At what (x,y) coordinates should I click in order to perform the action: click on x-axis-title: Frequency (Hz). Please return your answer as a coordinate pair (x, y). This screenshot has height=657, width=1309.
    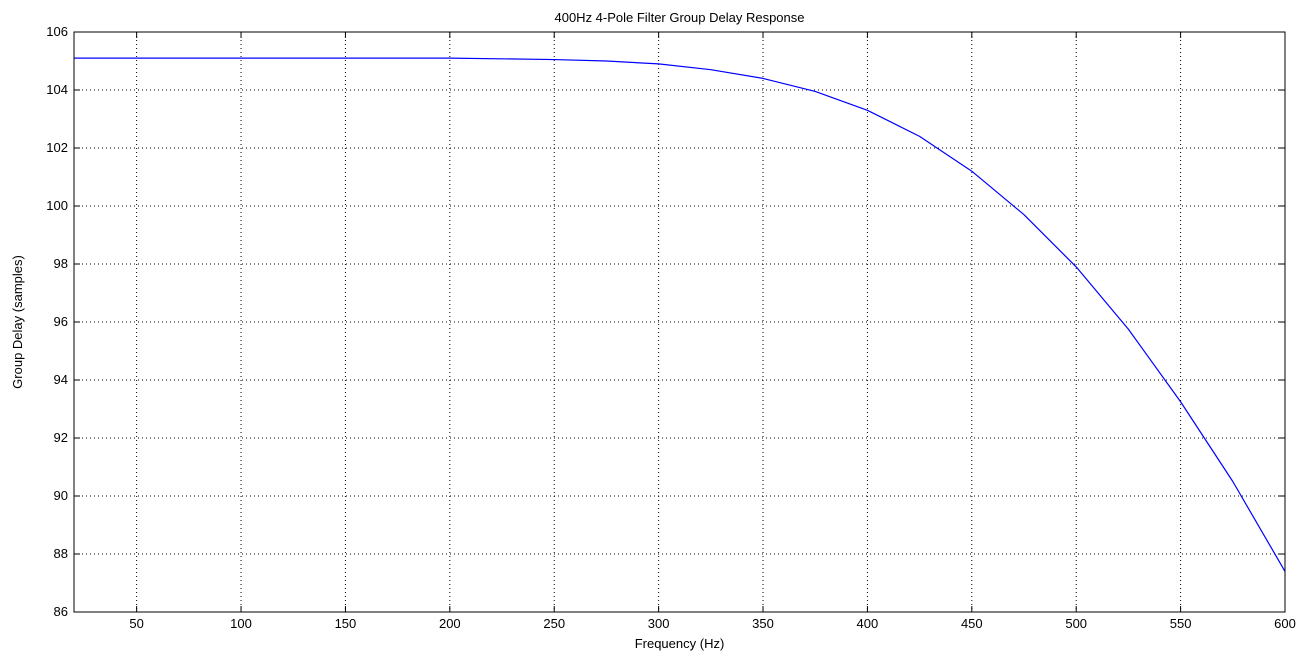
    Looking at the image, I should click on (680, 643).